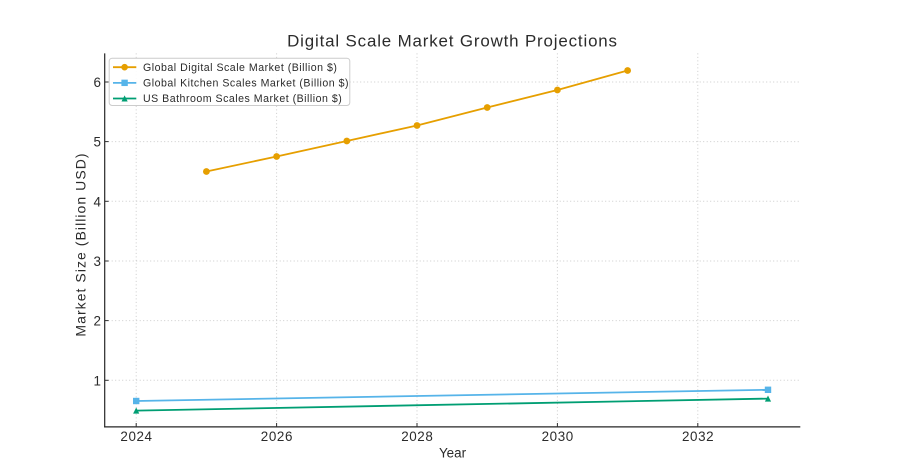 The width and height of the screenshot is (922, 467). Describe the element at coordinates (98, 201) in the screenshot. I see `svg-text: 4` at that location.